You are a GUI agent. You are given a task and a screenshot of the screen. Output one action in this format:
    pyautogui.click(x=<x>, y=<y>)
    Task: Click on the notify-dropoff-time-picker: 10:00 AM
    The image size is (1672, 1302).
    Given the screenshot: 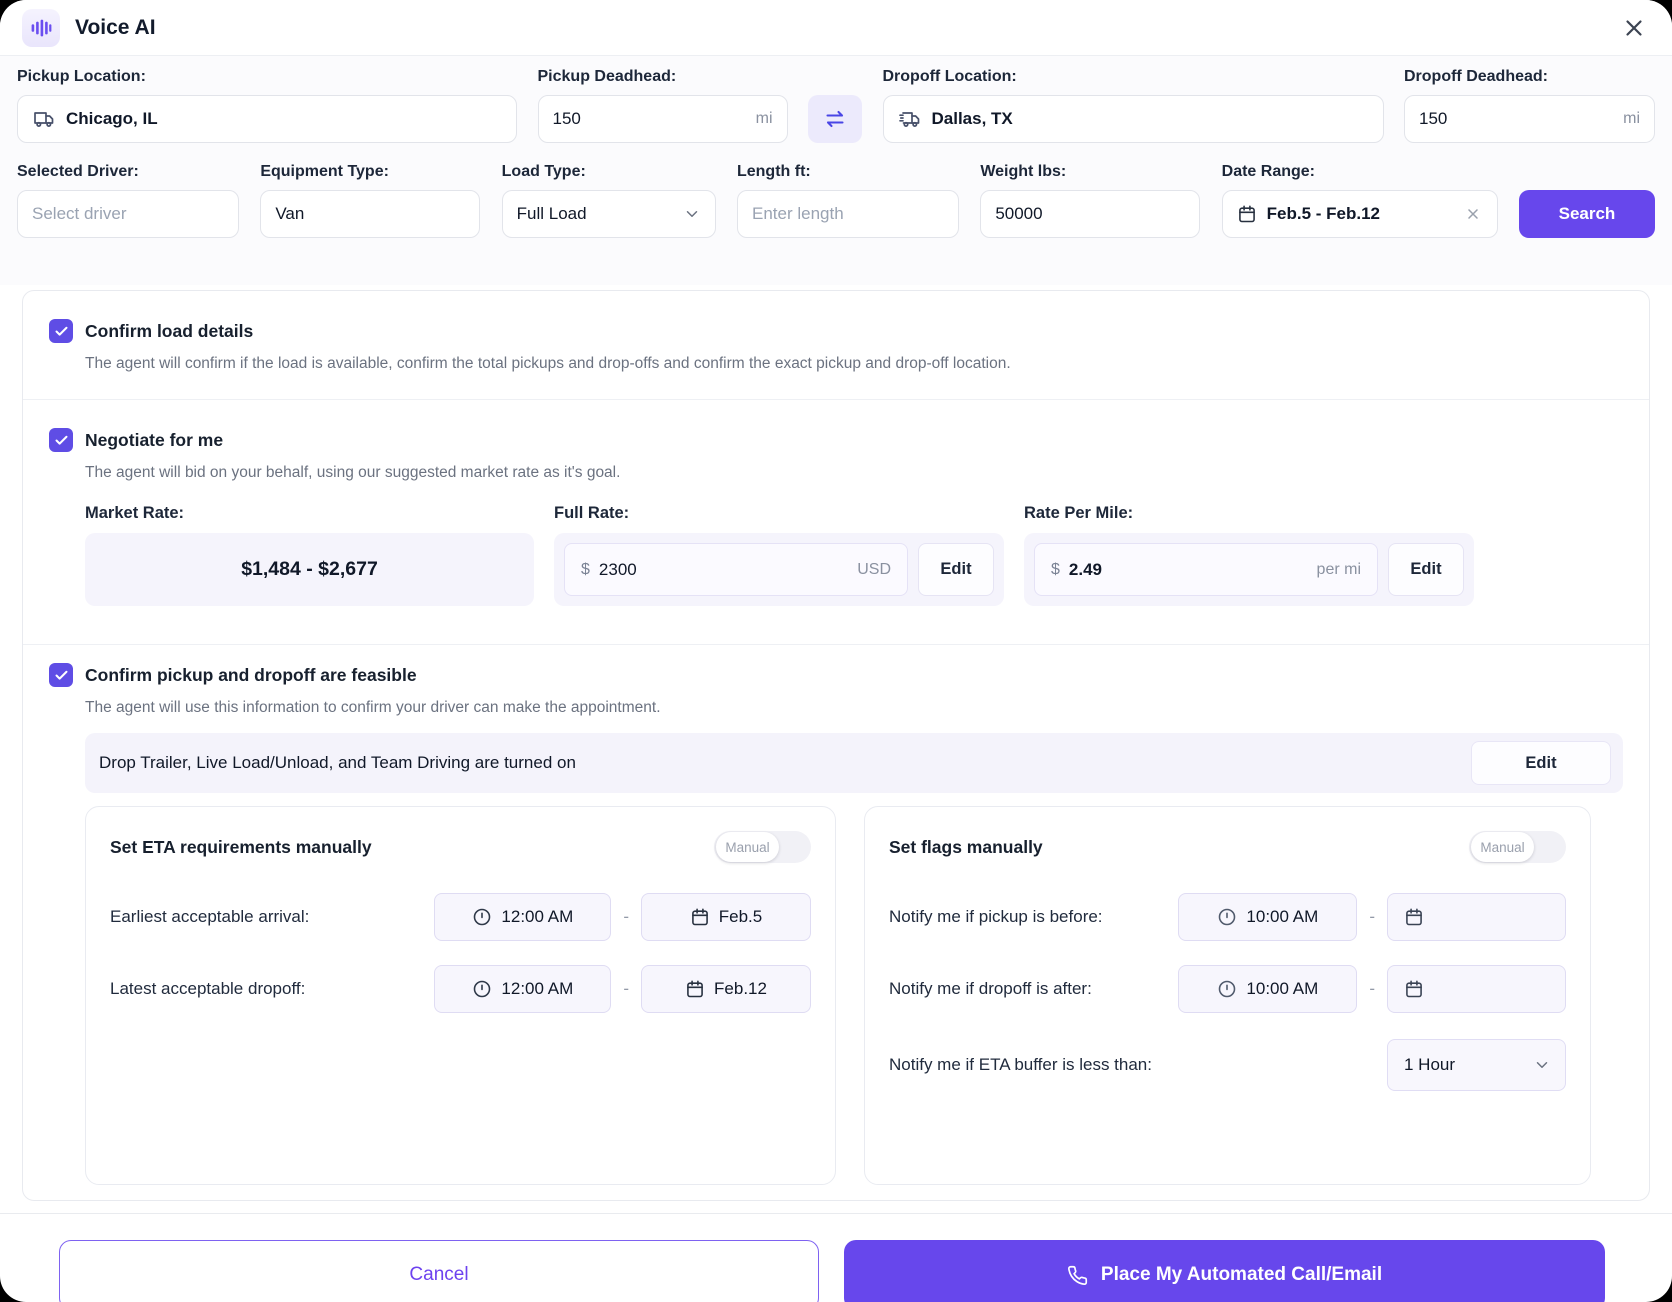 What is the action you would take?
    pyautogui.click(x=1268, y=989)
    